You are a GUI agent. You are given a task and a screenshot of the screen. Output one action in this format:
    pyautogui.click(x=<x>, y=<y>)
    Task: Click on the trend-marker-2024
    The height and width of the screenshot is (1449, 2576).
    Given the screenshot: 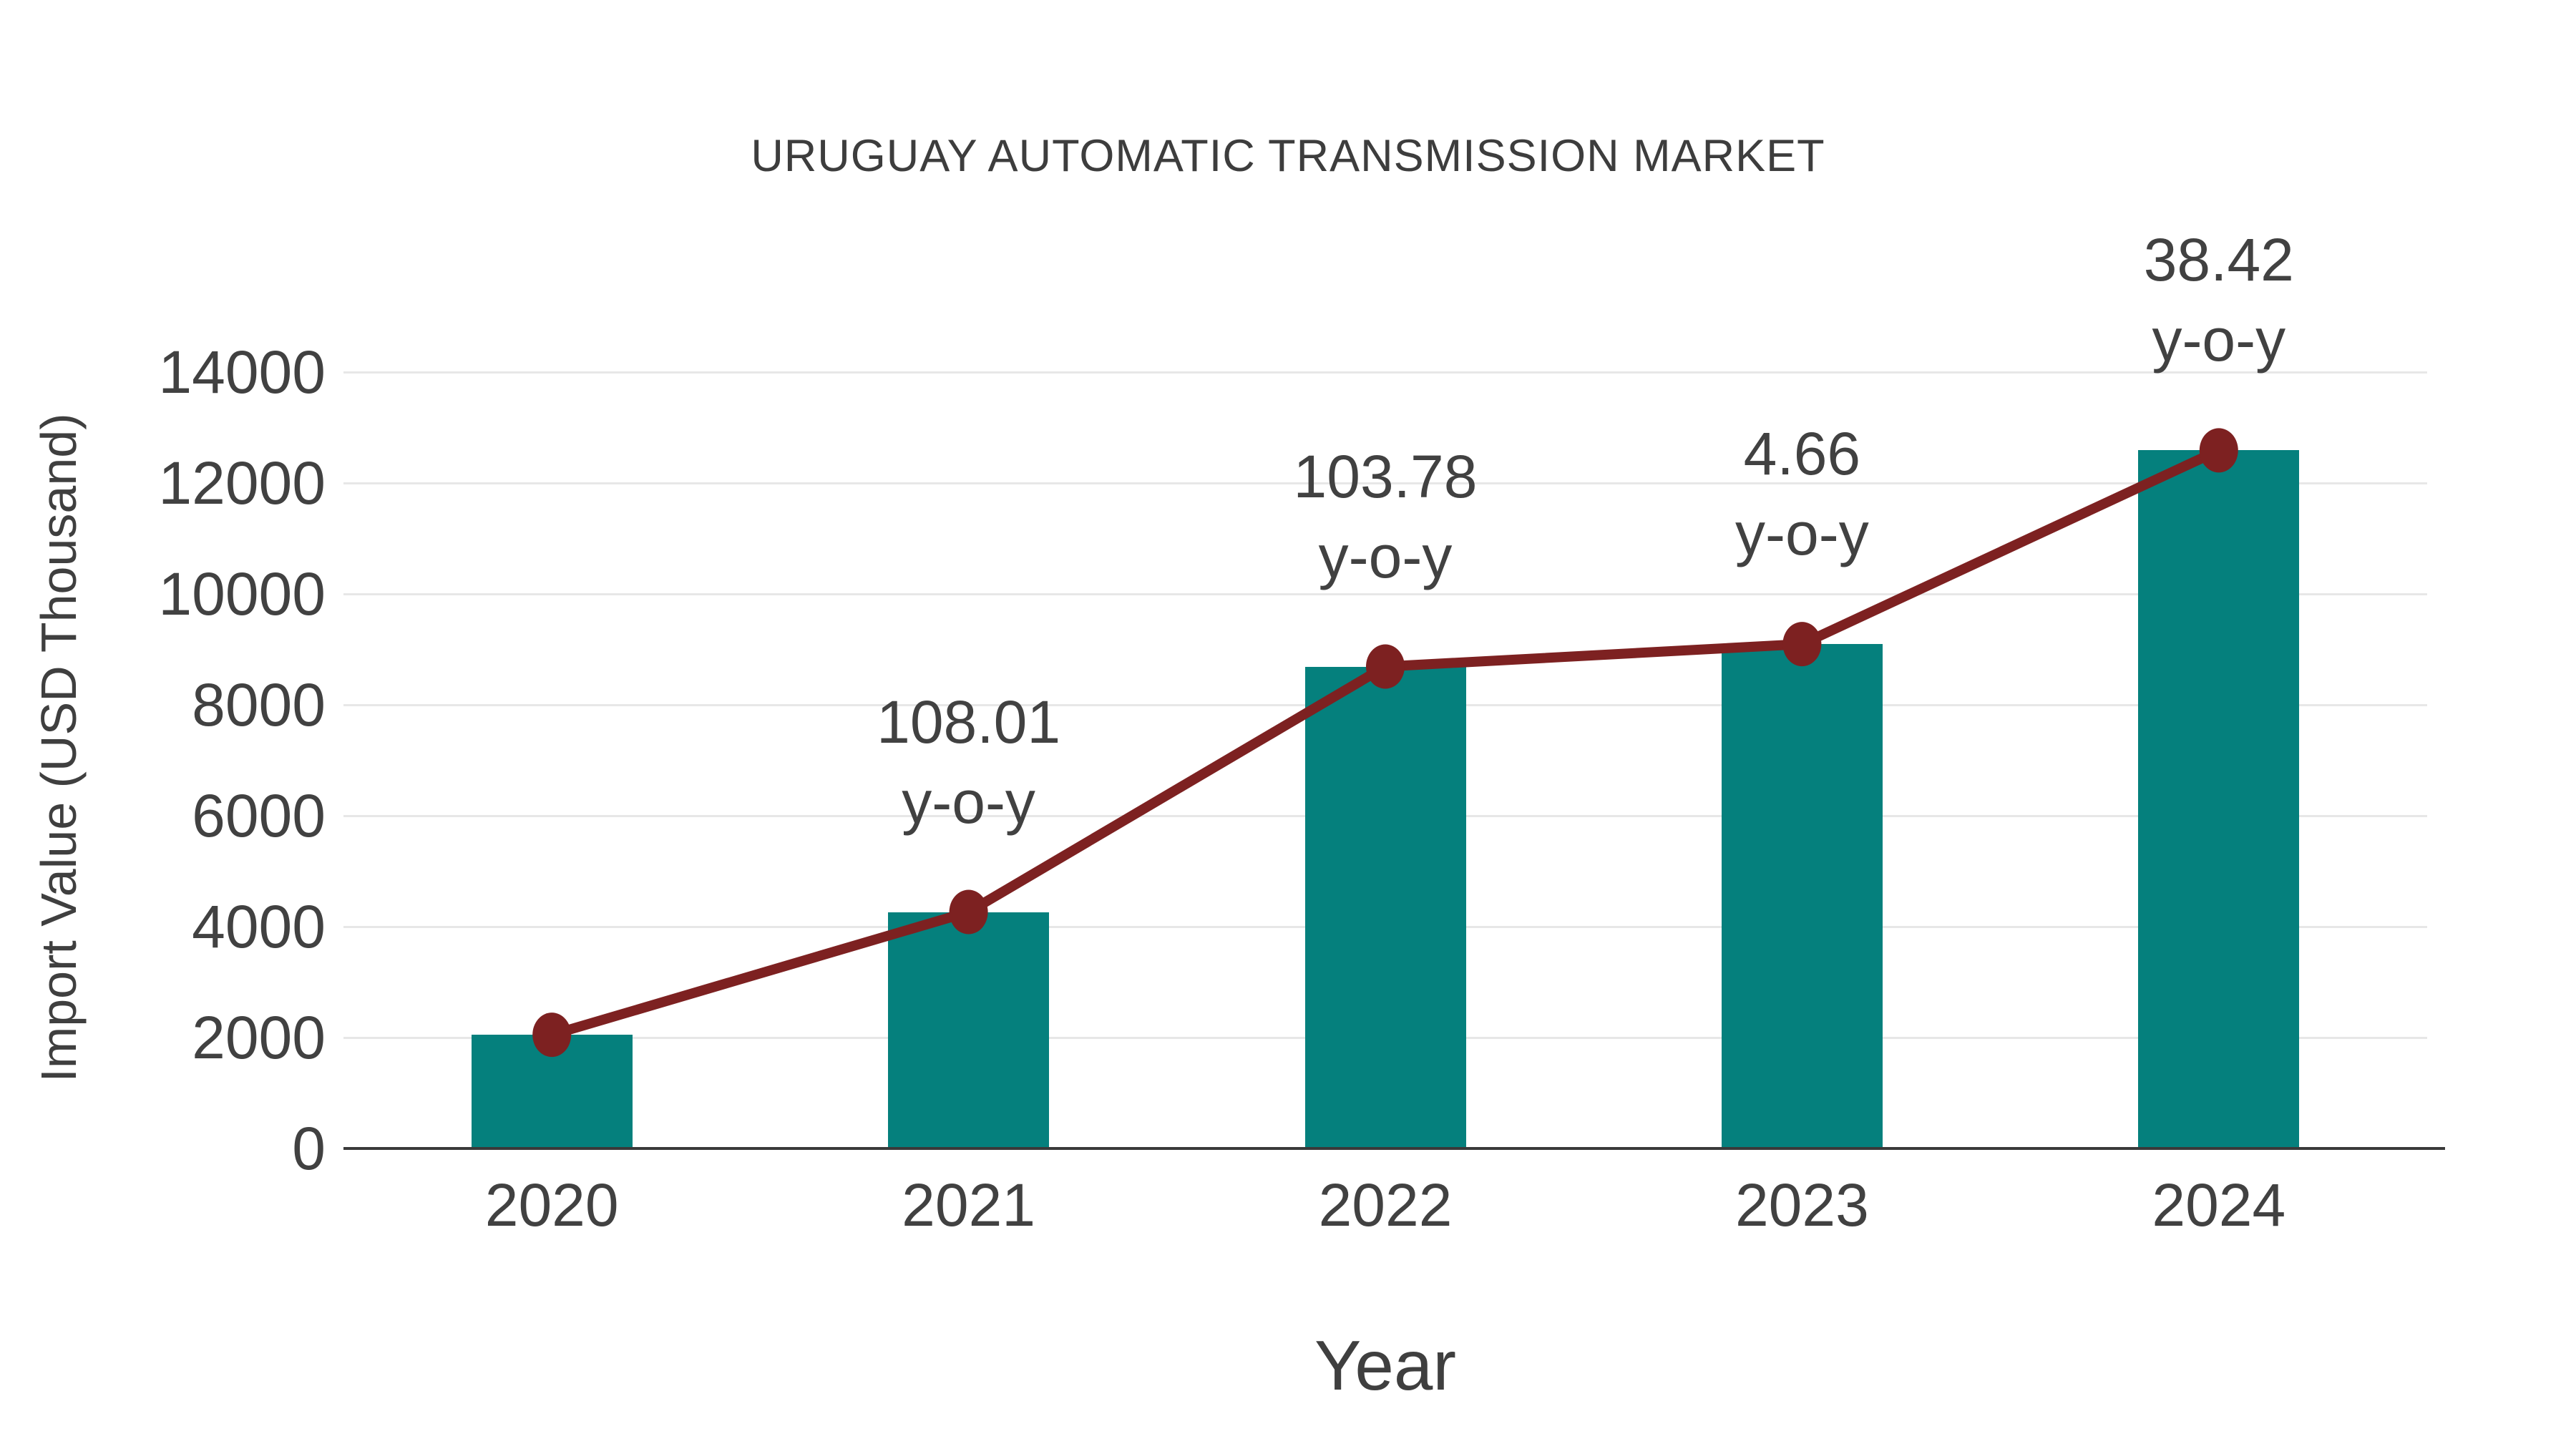 What is the action you would take?
    pyautogui.click(x=2218, y=450)
    